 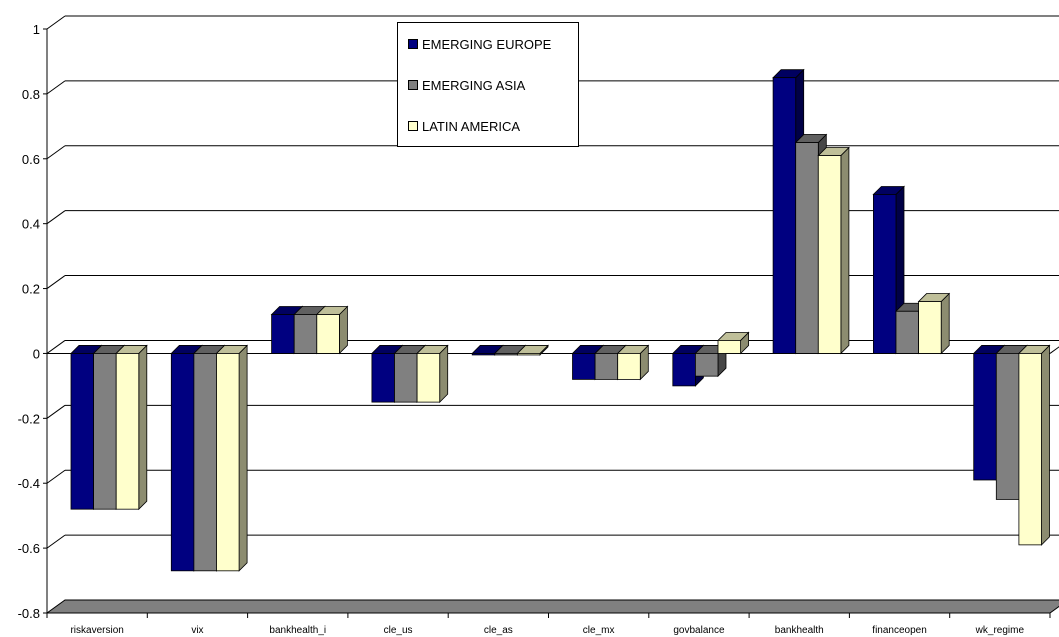 I want to click on x-tick-label: cle_mx, so click(x=599, y=630).